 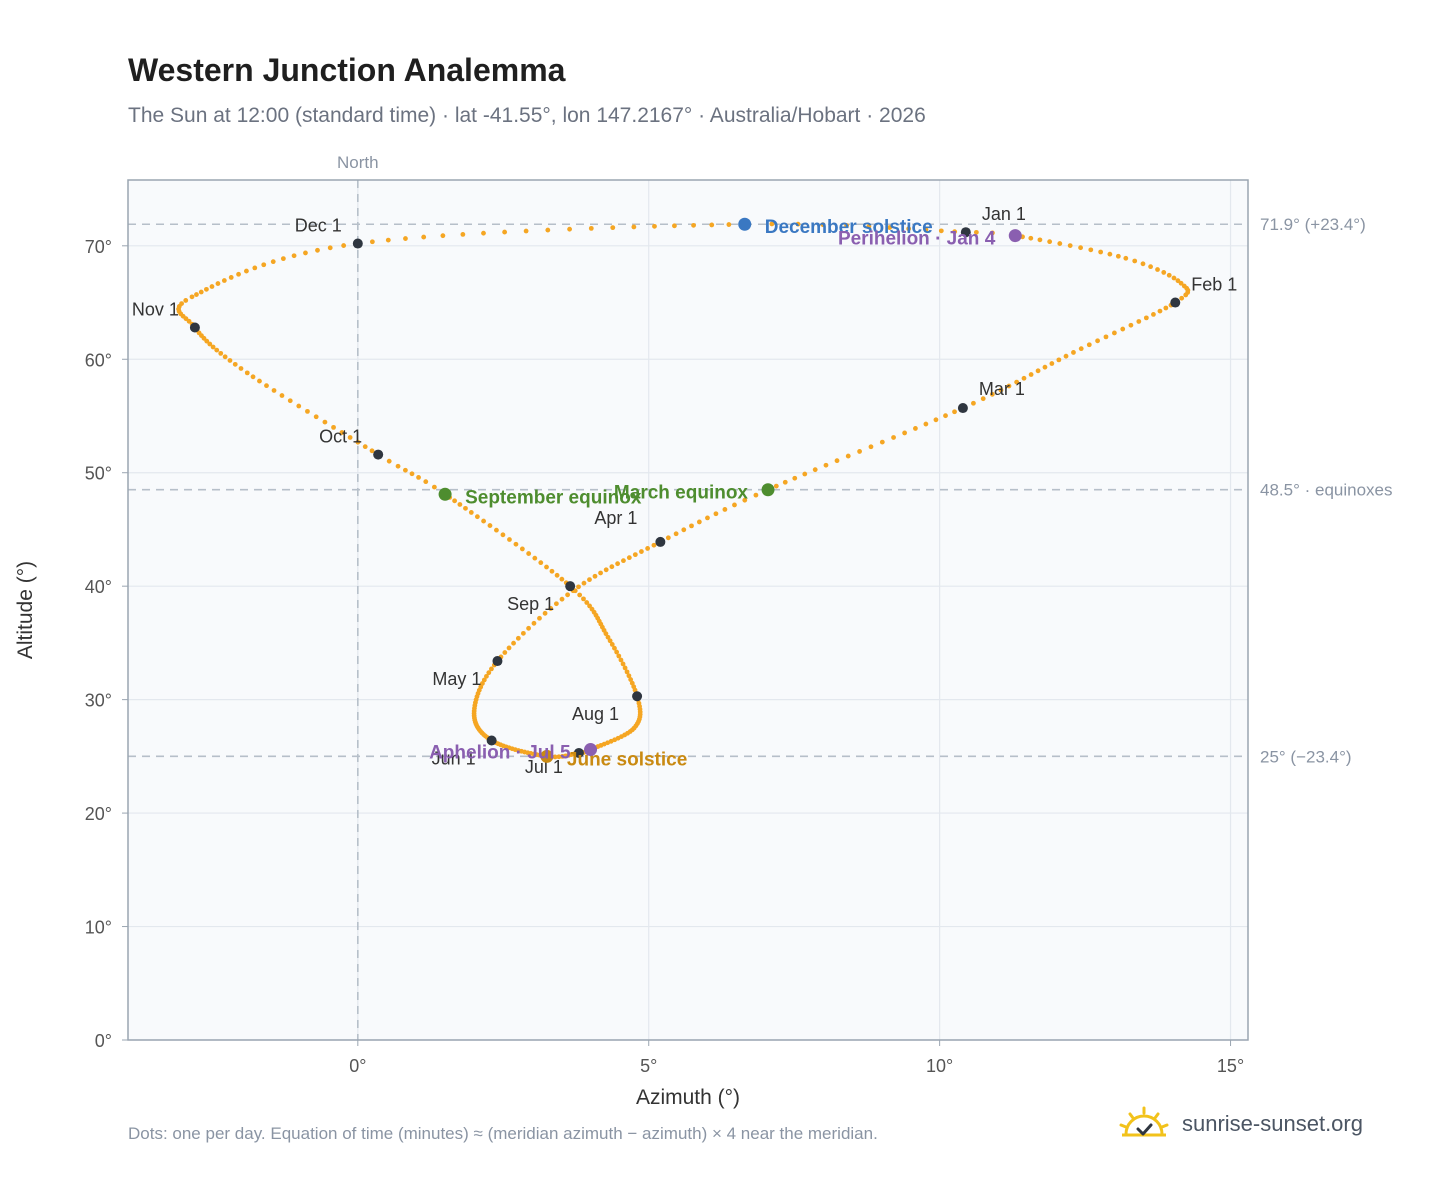 I want to click on y-tick-label: 70°, so click(x=98, y=247).